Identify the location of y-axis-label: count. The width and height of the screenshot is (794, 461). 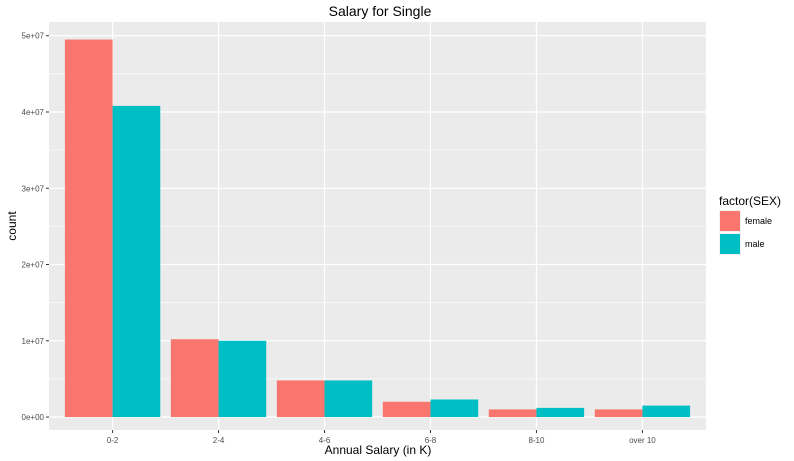
(12, 226).